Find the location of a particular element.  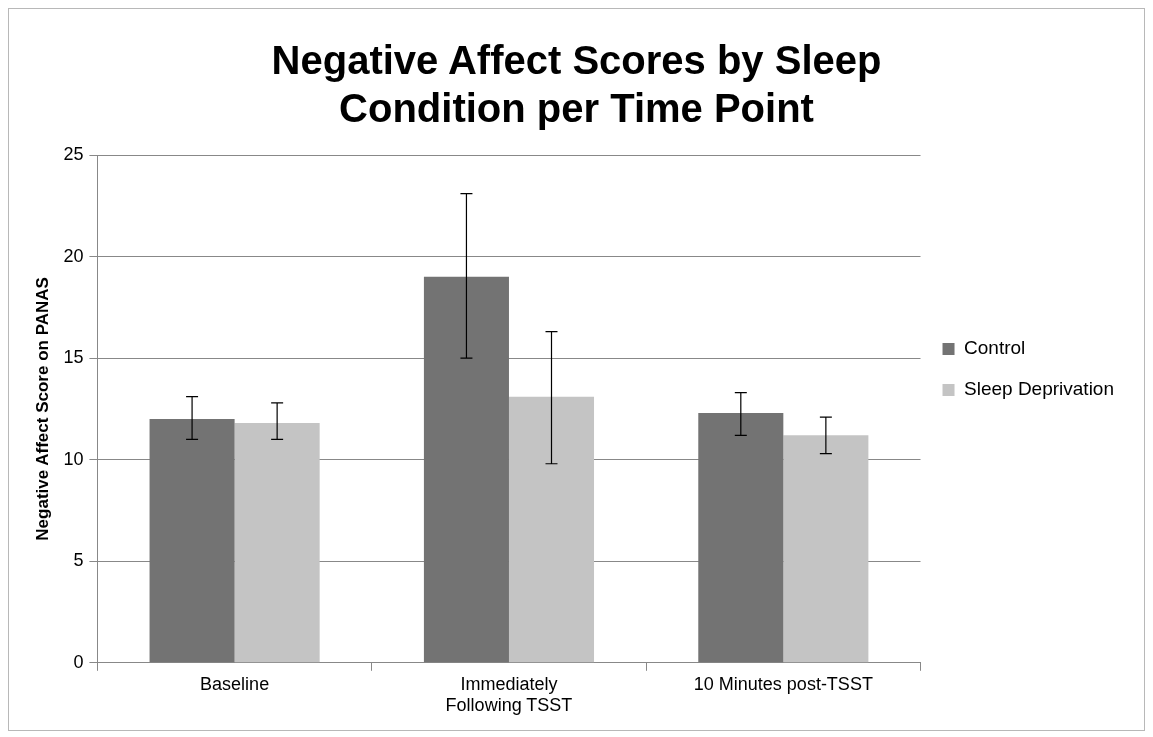

legend-label: Sleep Deprivation is located at coordinates (1039, 389).